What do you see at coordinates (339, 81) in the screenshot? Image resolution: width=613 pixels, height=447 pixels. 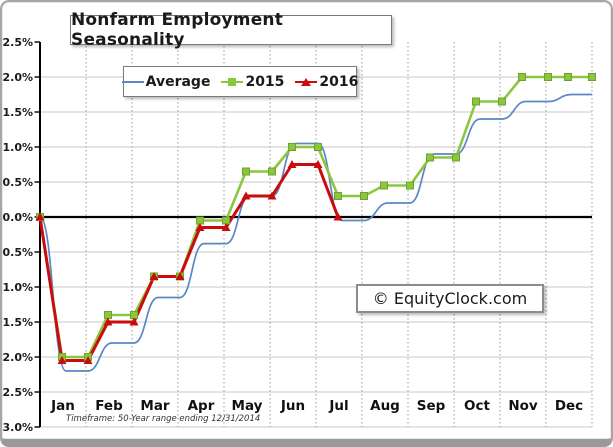 I see `legend-label: 2016` at bounding box center [339, 81].